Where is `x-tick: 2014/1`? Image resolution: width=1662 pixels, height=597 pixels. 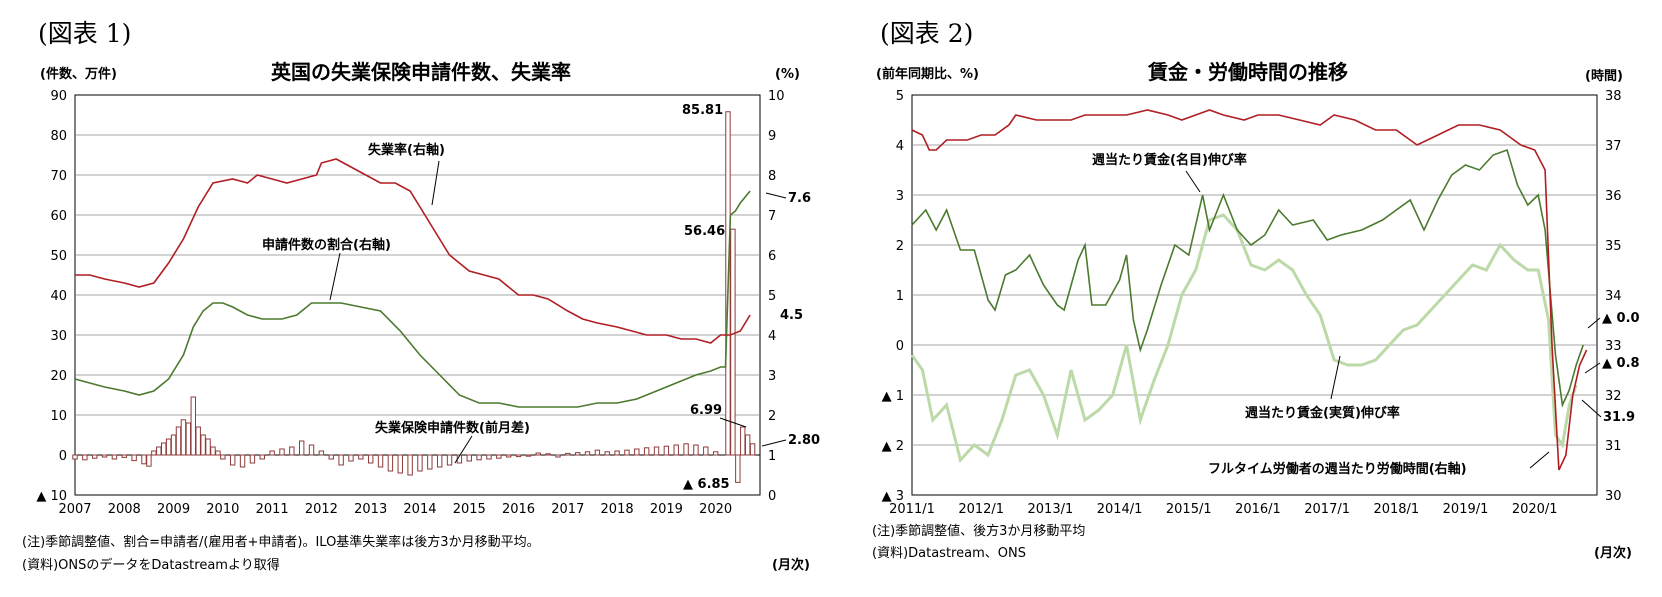
x-tick: 2014/1 is located at coordinates (1120, 509).